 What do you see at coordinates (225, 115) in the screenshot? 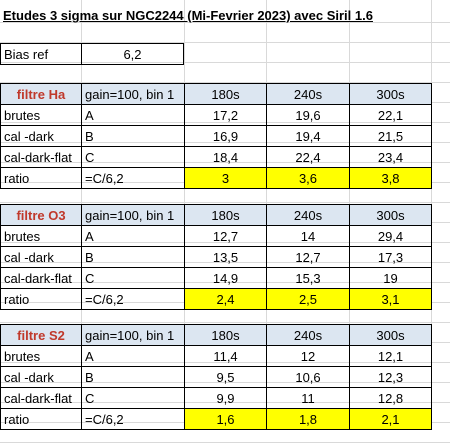
I see `value-cell: 17,2` at bounding box center [225, 115].